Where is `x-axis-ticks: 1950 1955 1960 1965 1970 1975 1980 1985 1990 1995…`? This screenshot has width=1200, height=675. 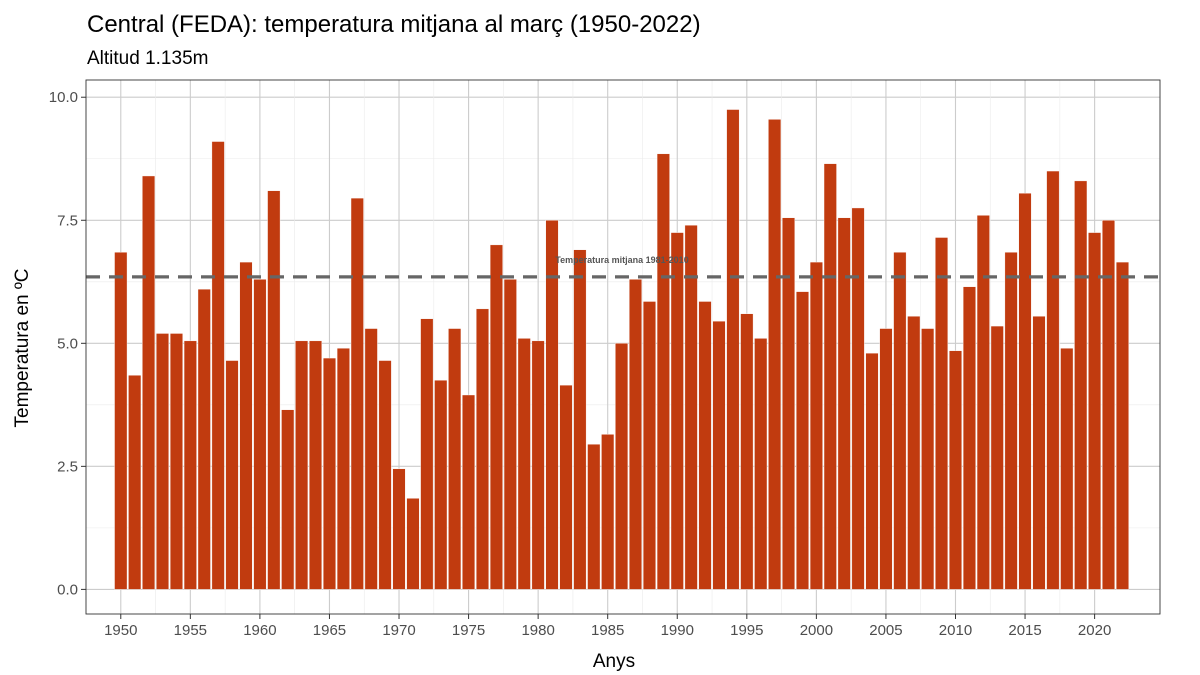
x-axis-ticks: 1950 1955 1960 1965 1970 1975 1980 1985 1990 1995… is located at coordinates (607, 626).